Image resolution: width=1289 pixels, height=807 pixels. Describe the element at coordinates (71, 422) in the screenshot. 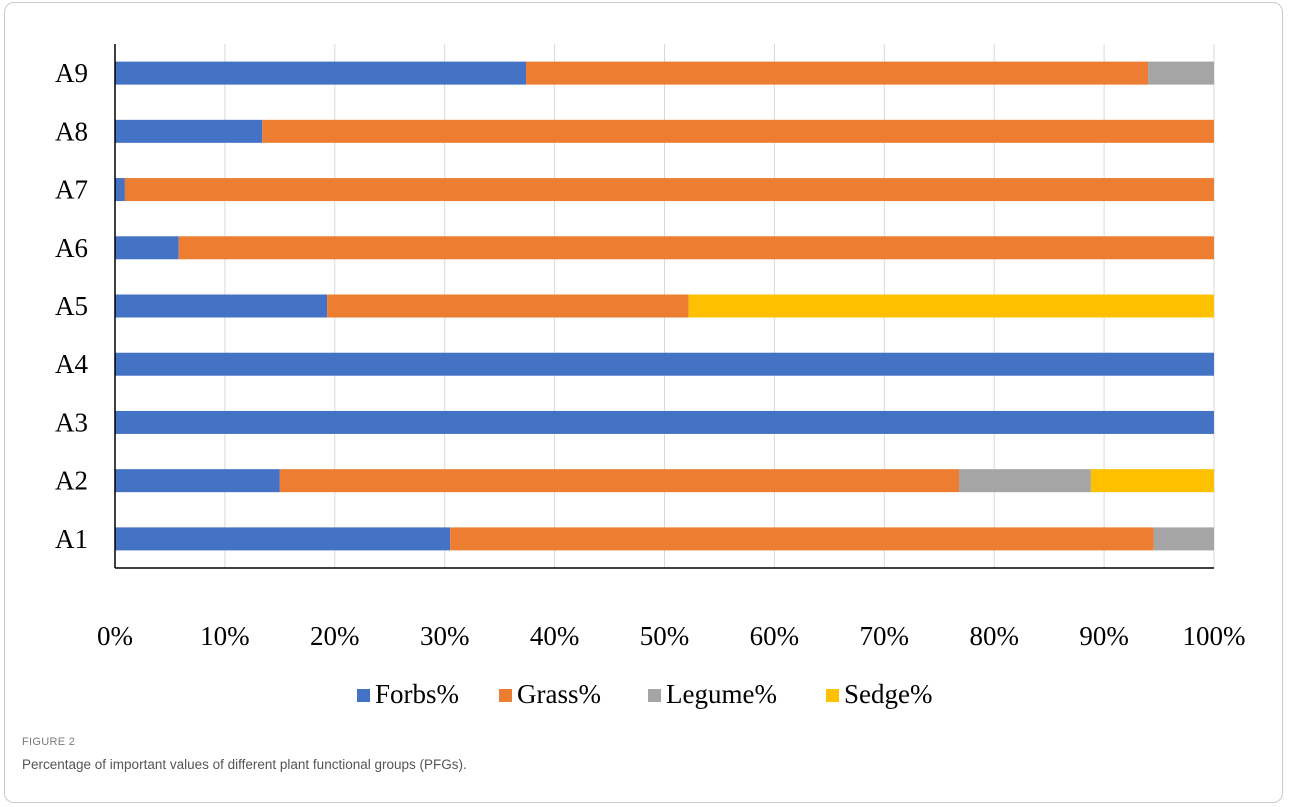

I see `y-tick-label: A3` at that location.